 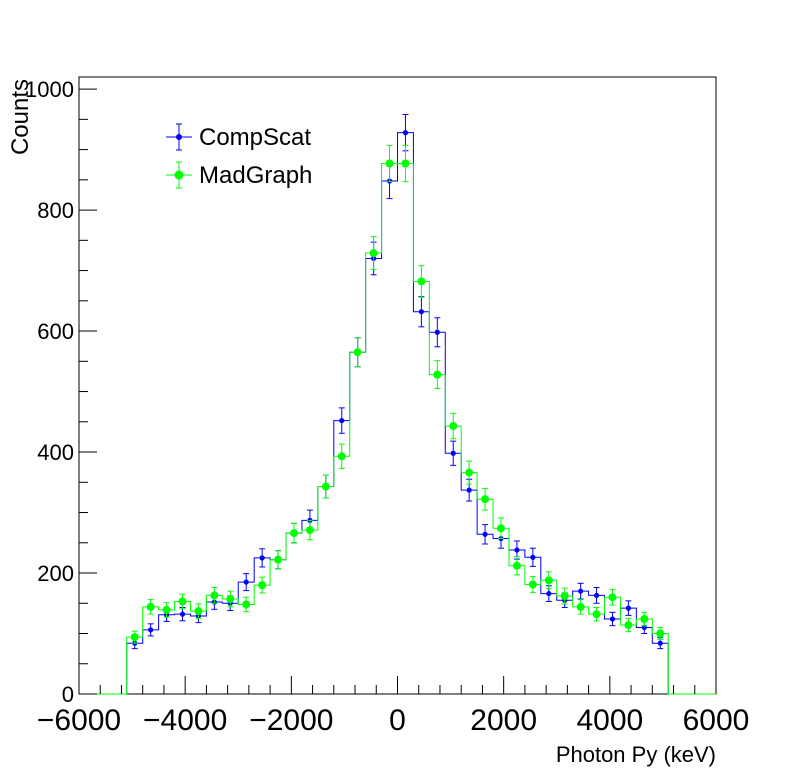 I want to click on legend-label: MadGraph, so click(x=255, y=175).